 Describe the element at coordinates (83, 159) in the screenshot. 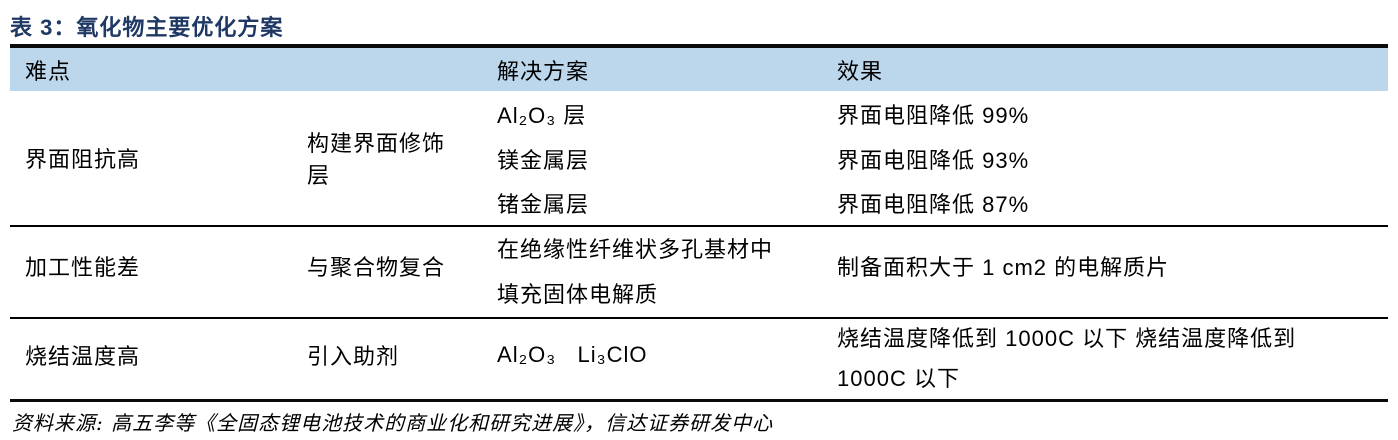

I see `difficulty-cell: 界面阻抗高` at that location.